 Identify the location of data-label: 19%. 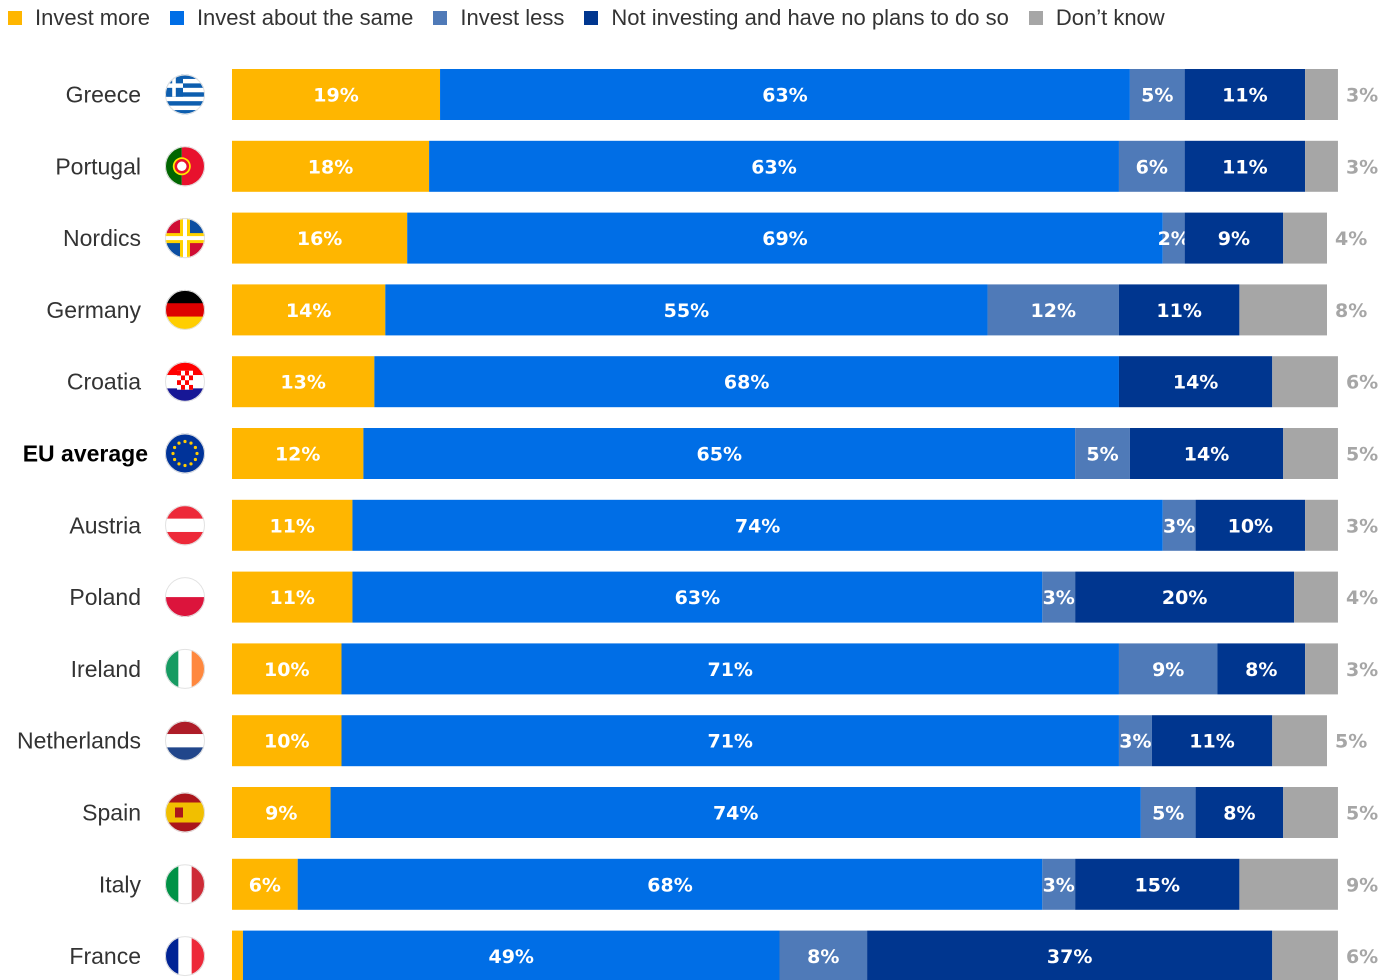
(335, 96).